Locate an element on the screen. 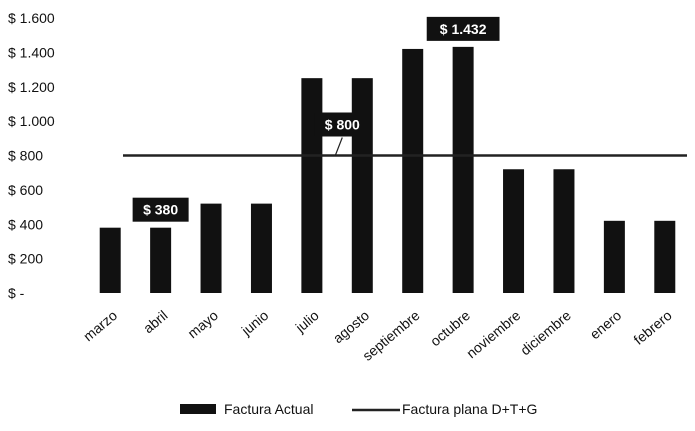 This screenshot has width=695, height=431. legend: Factura Actual Factura plana D+T+G is located at coordinates (358, 409).